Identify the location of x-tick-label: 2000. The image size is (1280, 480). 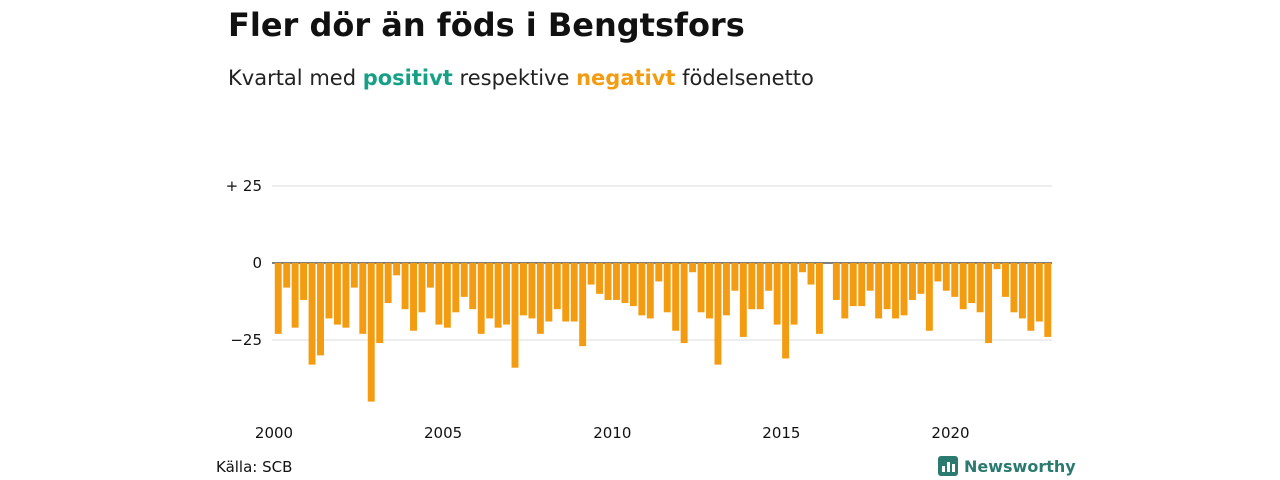
(274, 433).